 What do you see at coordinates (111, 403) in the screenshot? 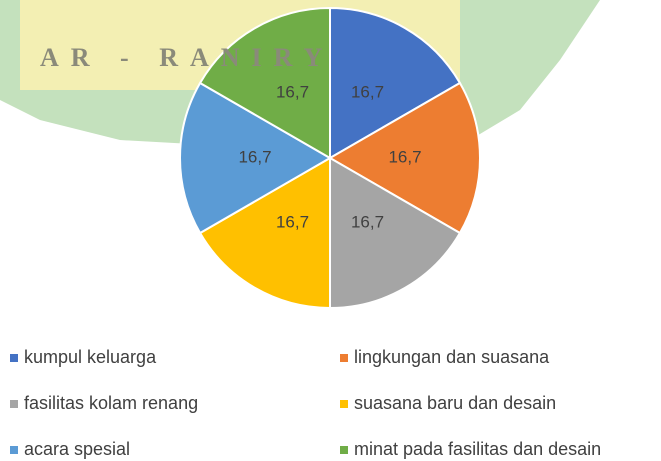
I see `legend-label: fasilitas kolam renang` at bounding box center [111, 403].